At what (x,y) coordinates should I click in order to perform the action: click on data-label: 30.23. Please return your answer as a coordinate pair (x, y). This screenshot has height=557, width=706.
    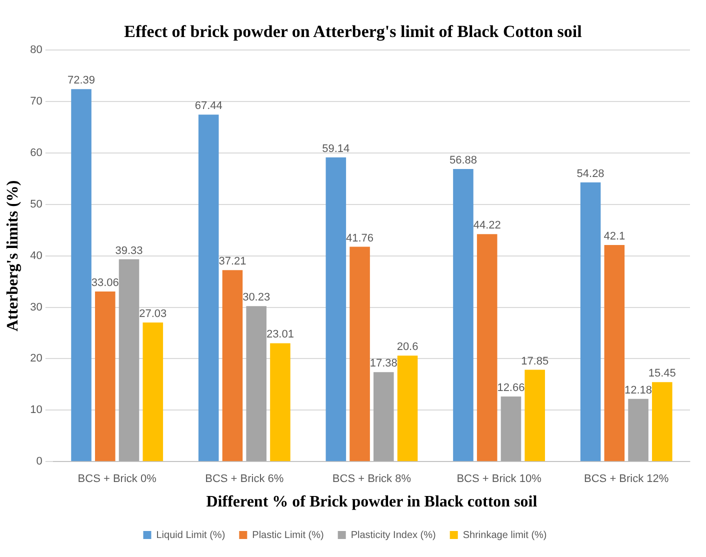
    Looking at the image, I should click on (256, 298).